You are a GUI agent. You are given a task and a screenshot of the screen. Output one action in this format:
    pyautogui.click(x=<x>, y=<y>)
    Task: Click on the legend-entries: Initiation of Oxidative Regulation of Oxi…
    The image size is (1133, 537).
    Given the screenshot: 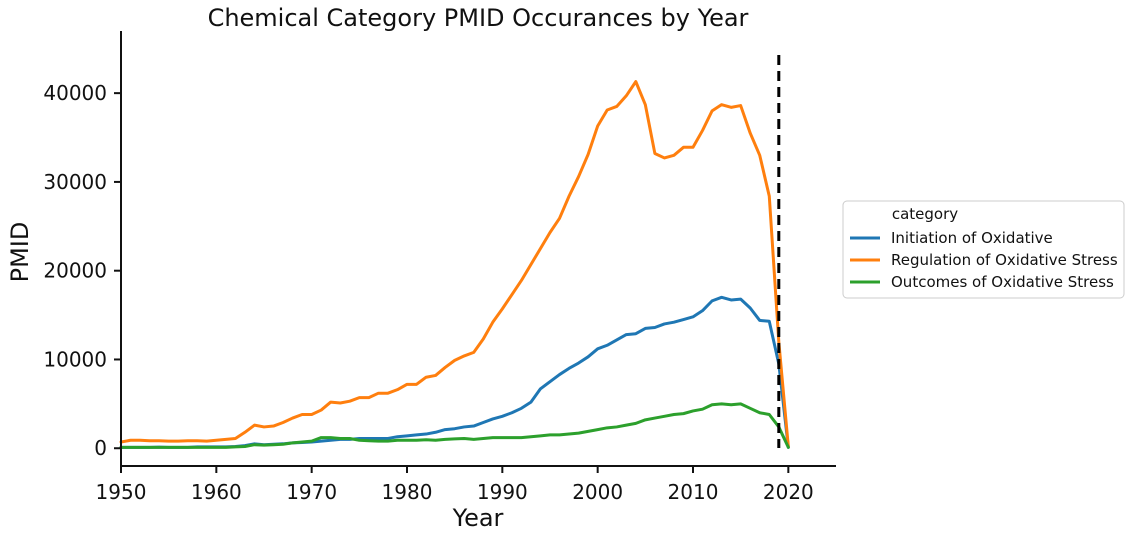 What is the action you would take?
    pyautogui.click(x=984, y=260)
    